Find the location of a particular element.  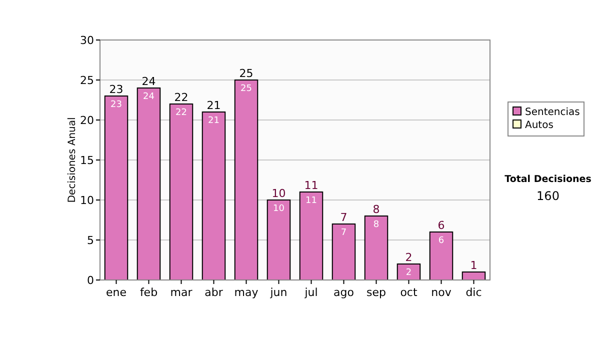

data-label: 7 is located at coordinates (343, 233).